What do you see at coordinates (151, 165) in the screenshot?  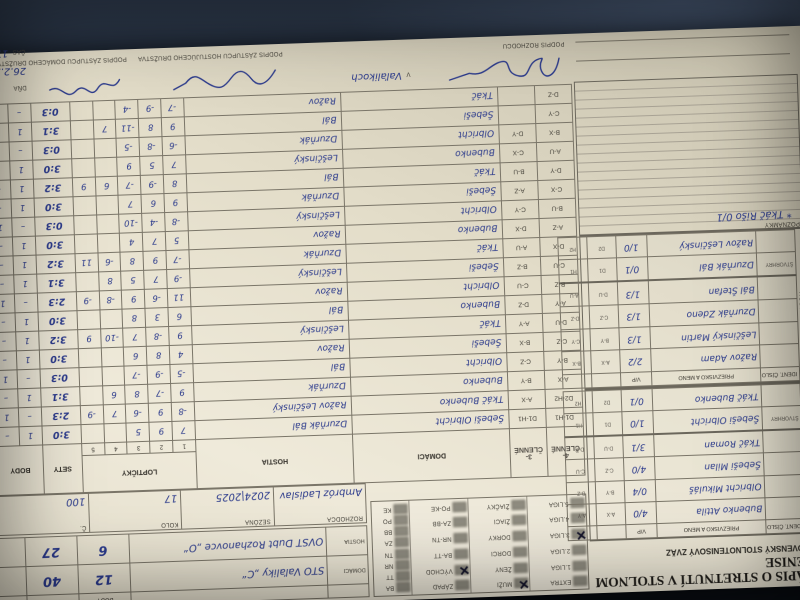 I see `set-score: 5` at bounding box center [151, 165].